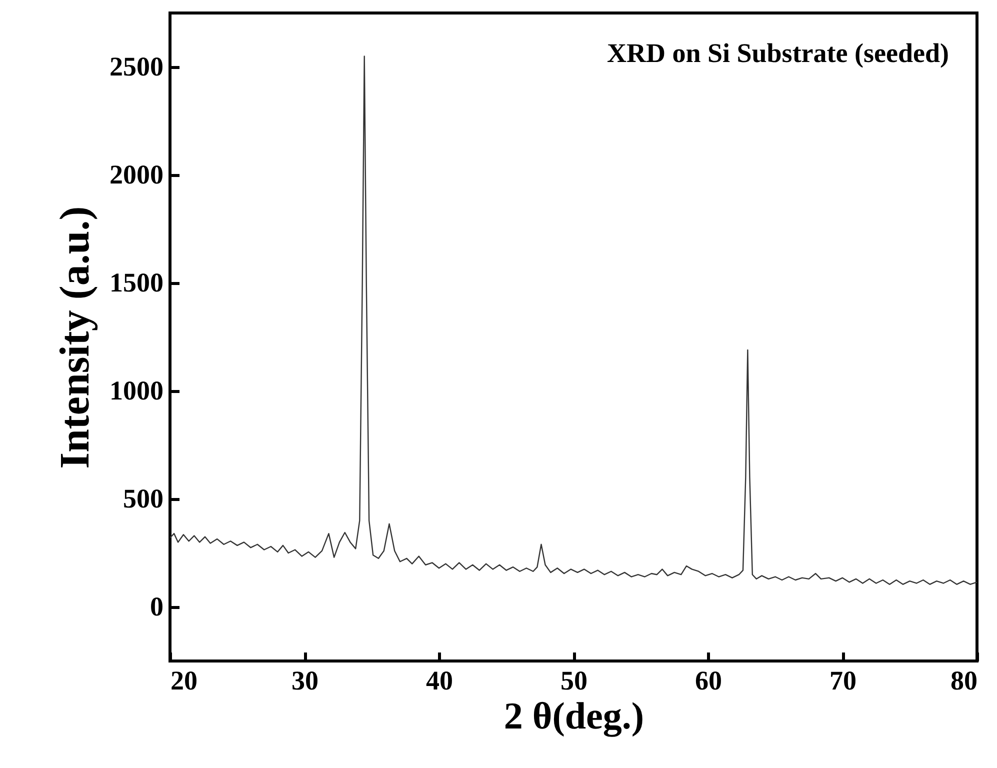  What do you see at coordinates (708, 681) in the screenshot?
I see `x-tick-label: 60` at bounding box center [708, 681].